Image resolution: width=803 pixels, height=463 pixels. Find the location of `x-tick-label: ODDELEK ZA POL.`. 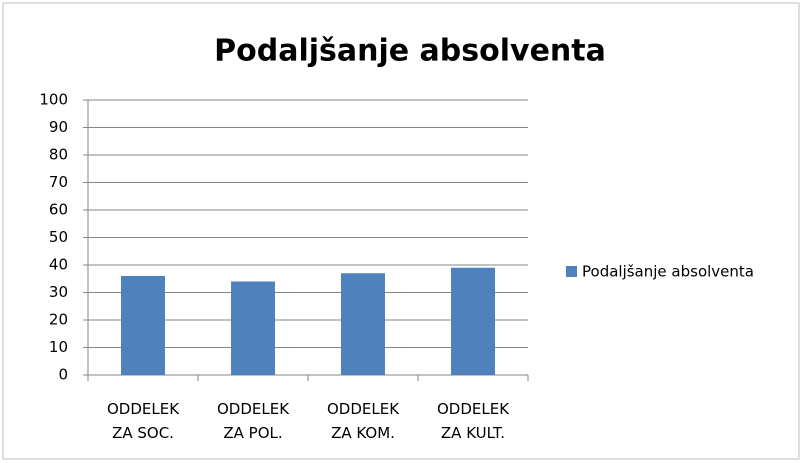

x-tick-label: ODDELEK ZA POL. is located at coordinates (253, 421).